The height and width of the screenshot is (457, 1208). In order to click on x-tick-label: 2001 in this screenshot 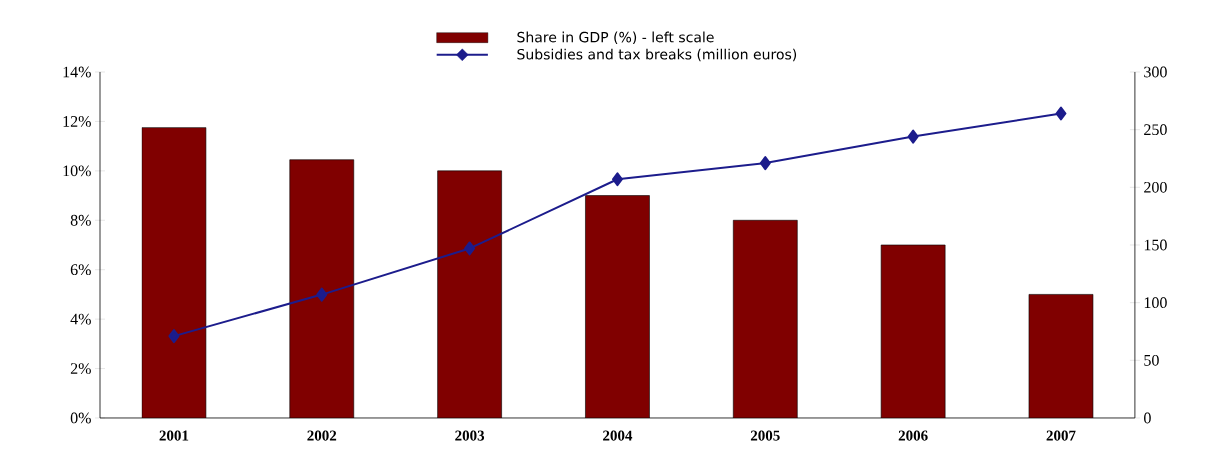, I will do `click(174, 435)`.